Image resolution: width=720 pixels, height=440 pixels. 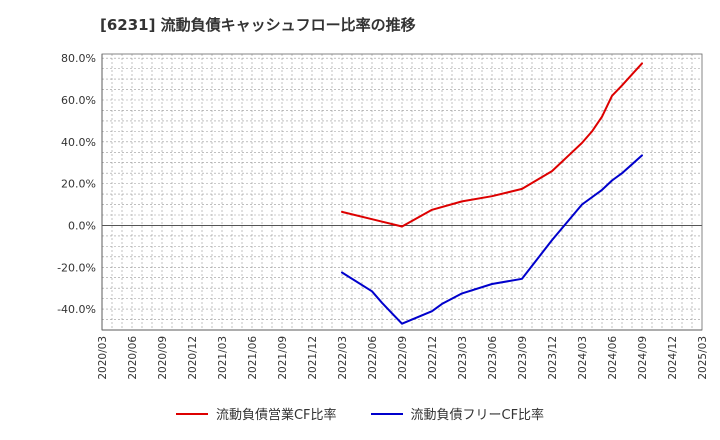 I want to click on x-tick-label: 2023/09, so click(x=523, y=358).